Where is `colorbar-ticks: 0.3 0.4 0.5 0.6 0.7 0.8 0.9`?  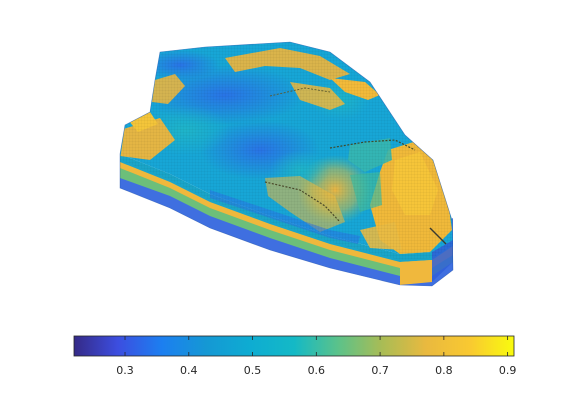
colorbar-ticks: 0.3 0.4 0.5 0.6 0.7 0.8 0.9 is located at coordinates (316, 356).